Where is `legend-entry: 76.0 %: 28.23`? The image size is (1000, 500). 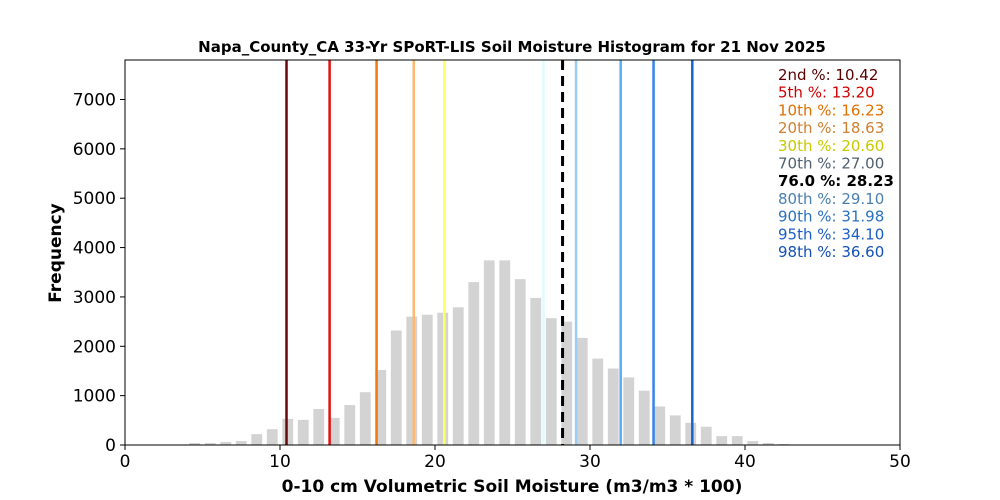 legend-entry: 76.0 %: 28.23 is located at coordinates (836, 181).